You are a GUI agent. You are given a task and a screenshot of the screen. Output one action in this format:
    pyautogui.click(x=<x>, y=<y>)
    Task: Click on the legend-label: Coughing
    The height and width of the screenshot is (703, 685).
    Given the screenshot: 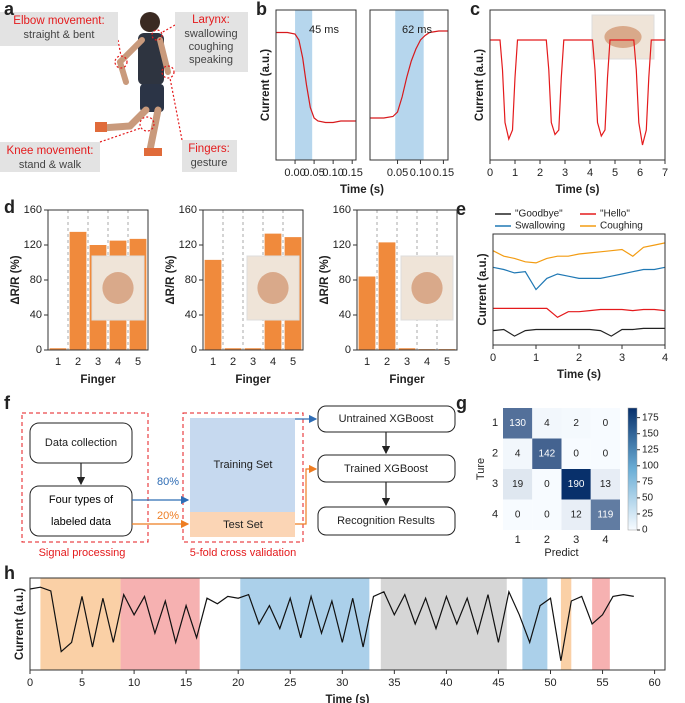 What is the action you would take?
    pyautogui.click(x=621, y=226)
    